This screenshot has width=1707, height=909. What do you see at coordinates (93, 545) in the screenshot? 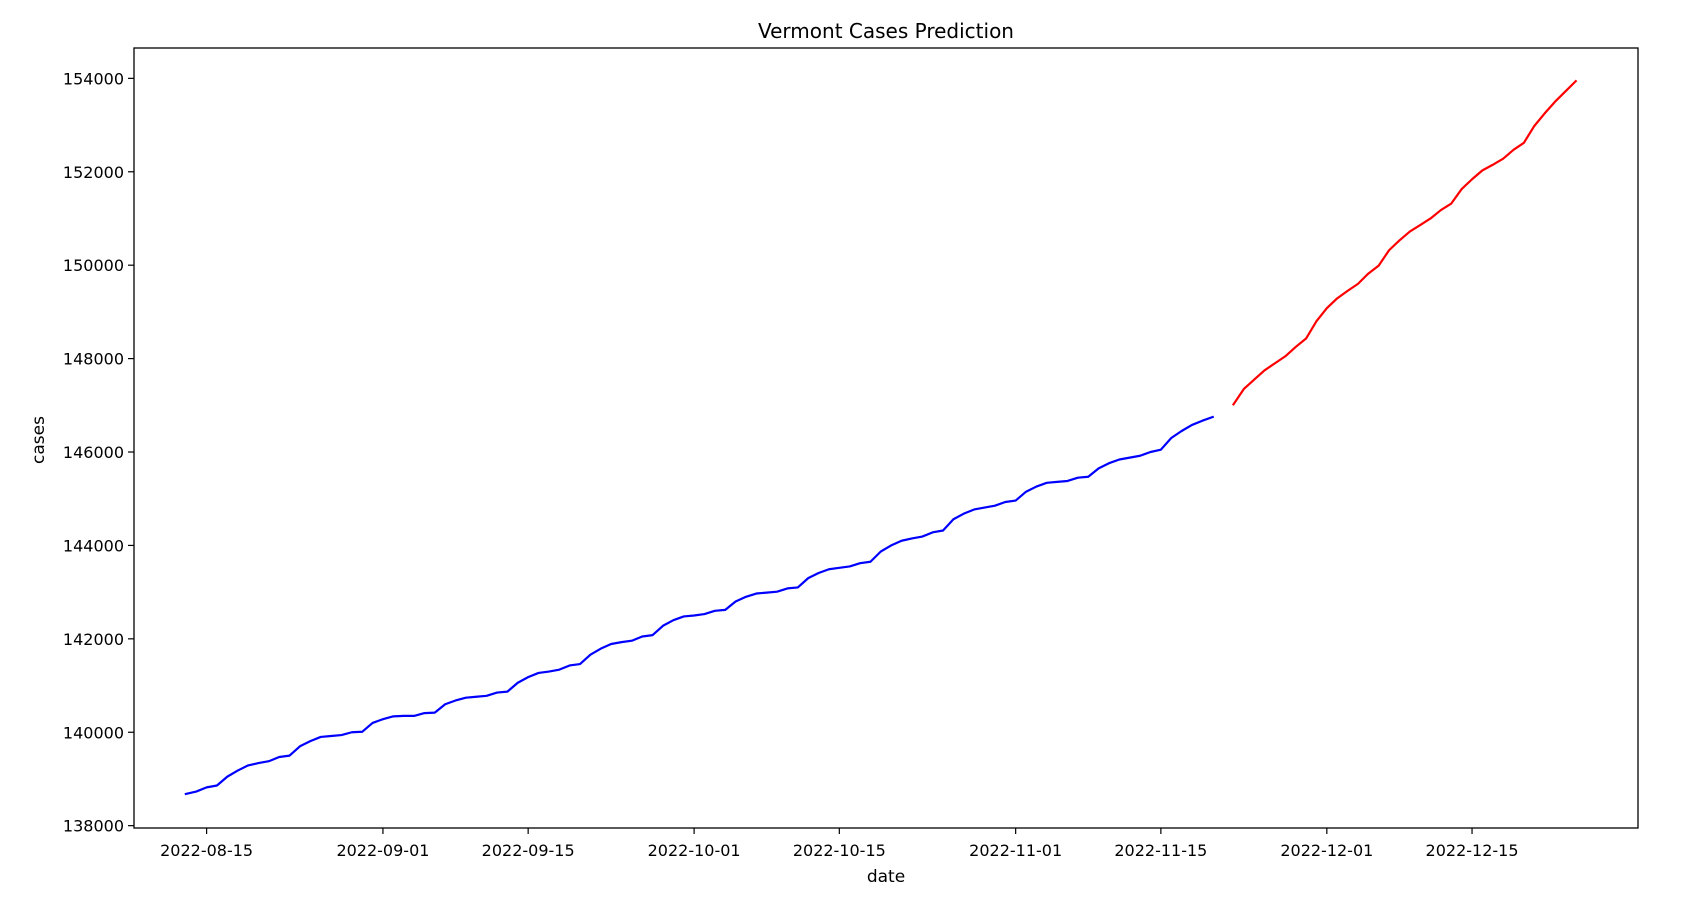
I see `y-tick-label: 144000` at bounding box center [93, 545].